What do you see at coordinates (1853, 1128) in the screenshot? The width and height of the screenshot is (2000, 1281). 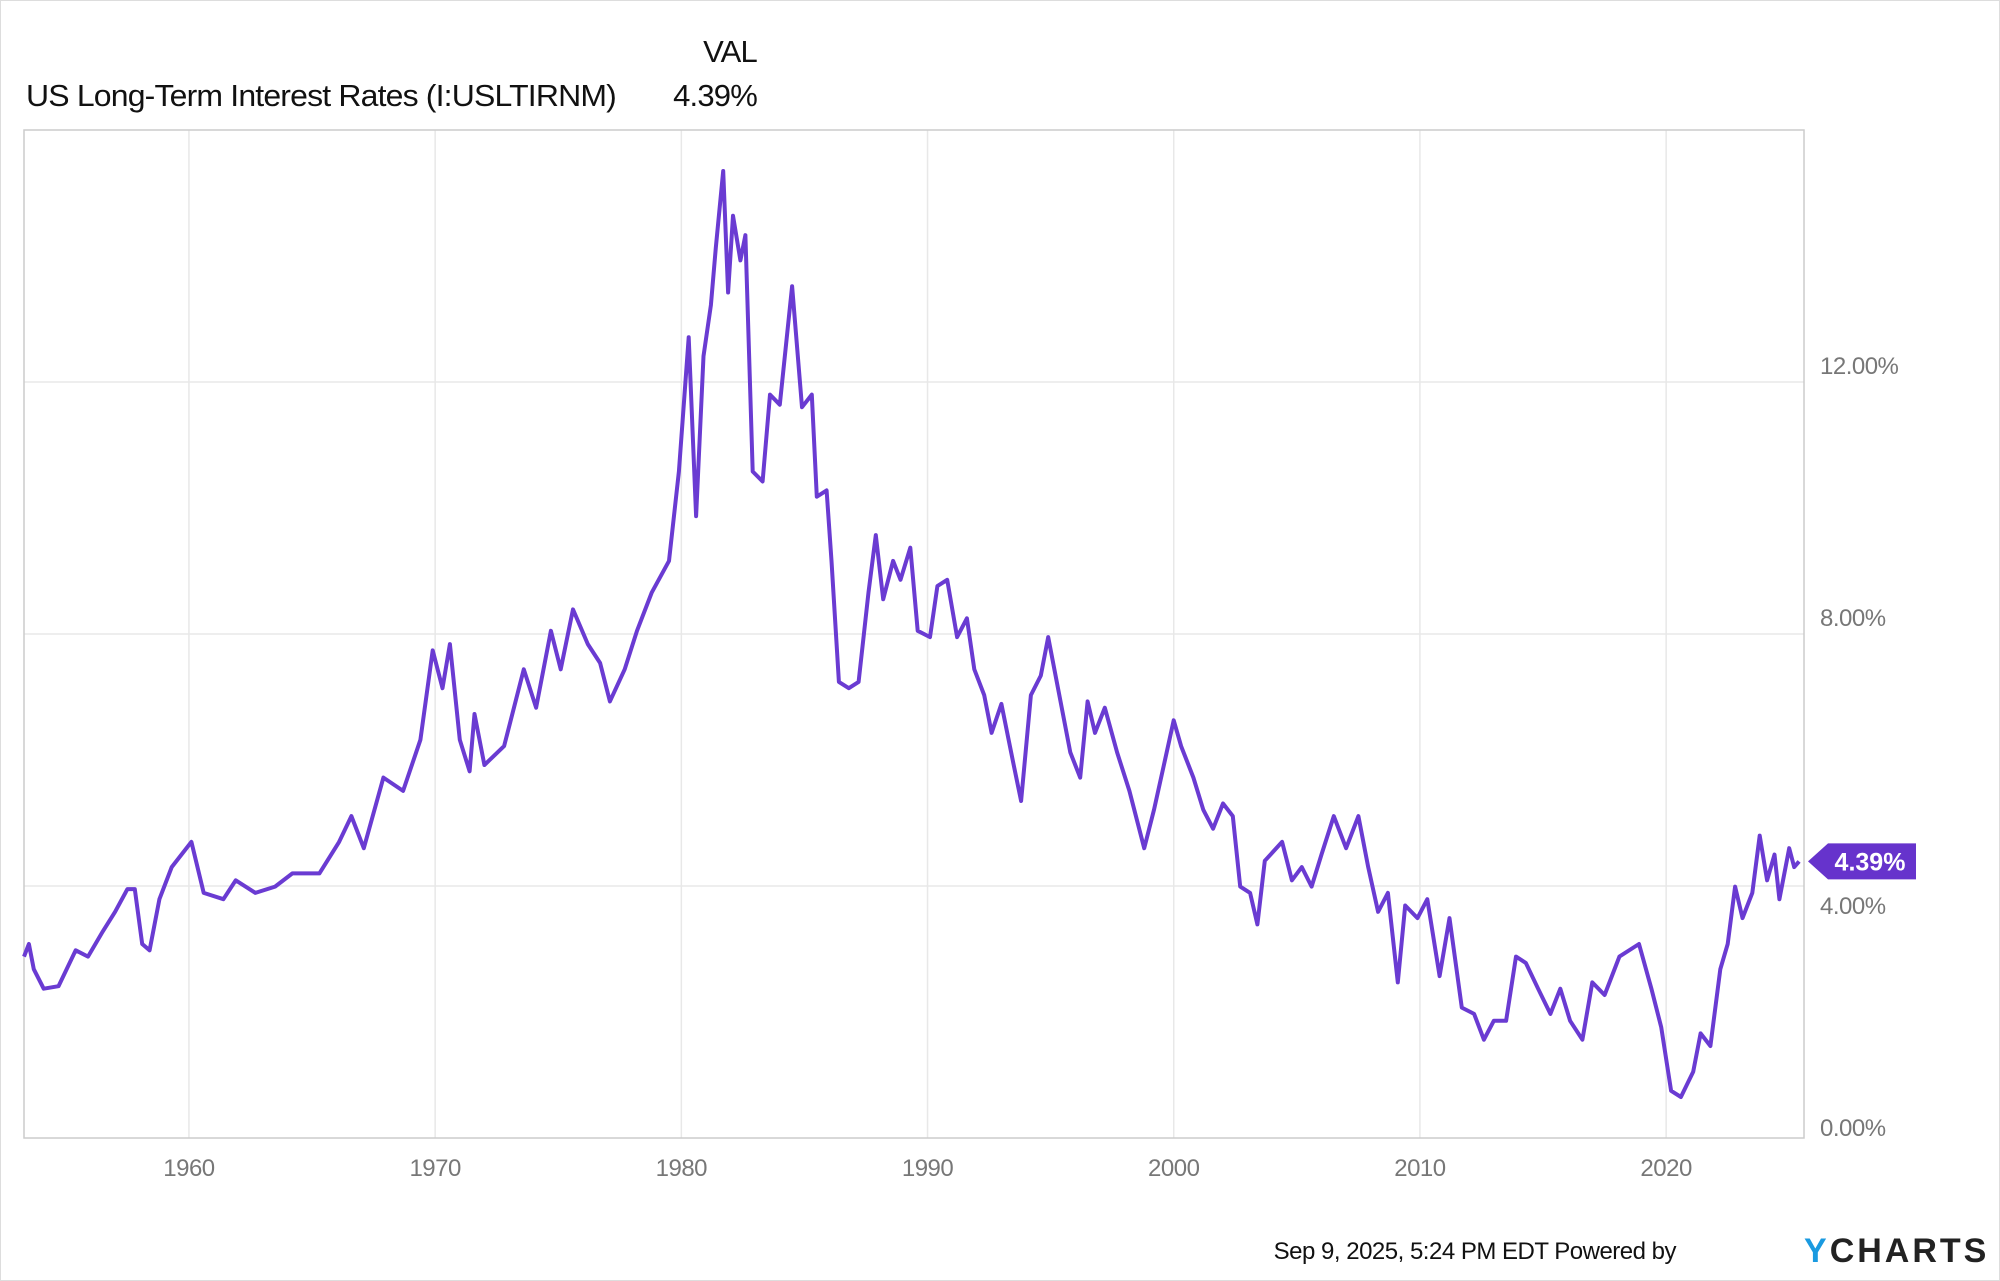 I see `y-tick-label: 0.00%` at bounding box center [1853, 1128].